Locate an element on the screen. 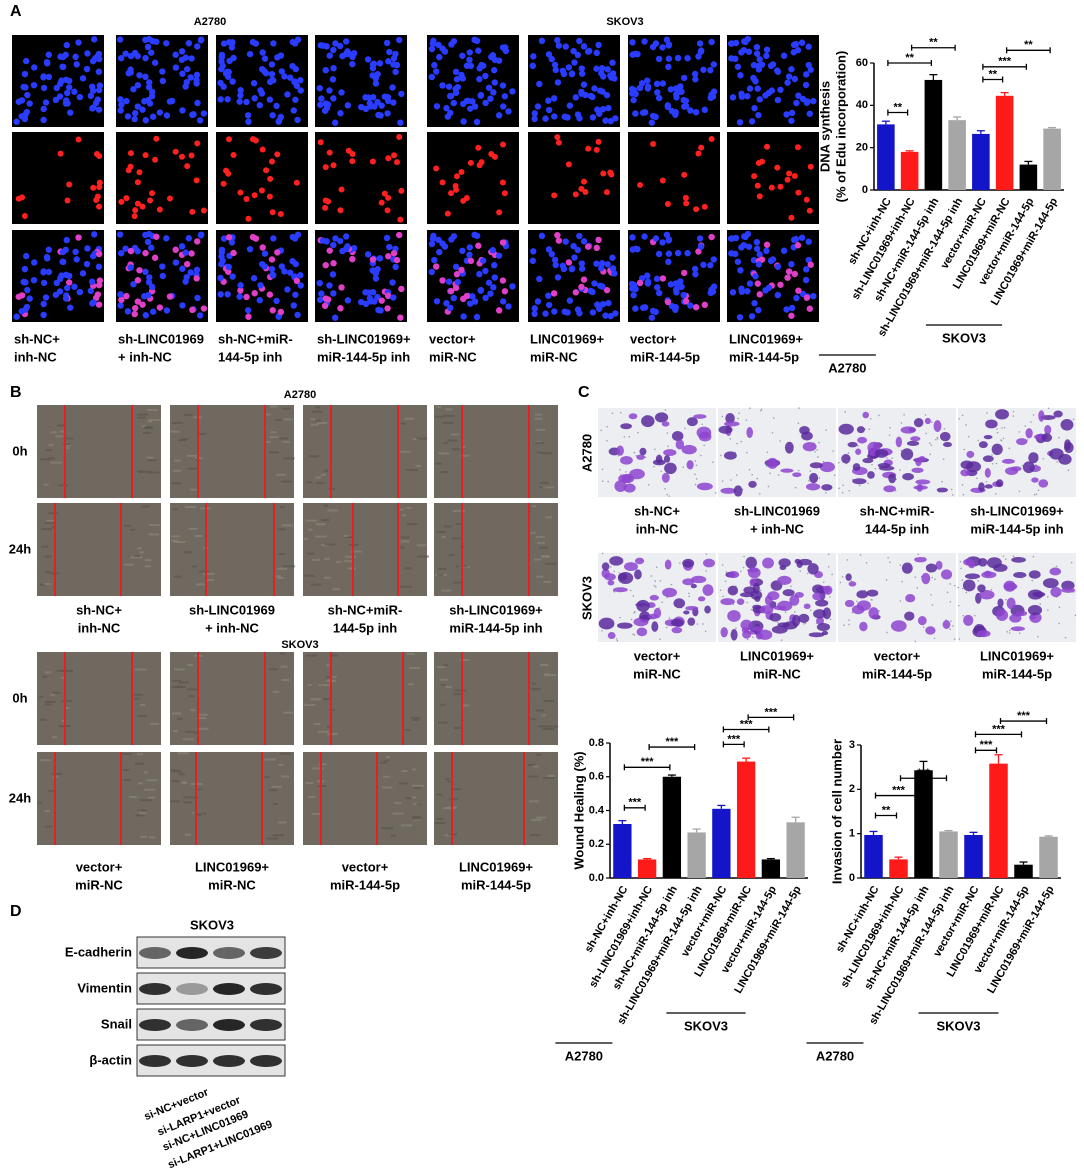 The image size is (1084, 1169). blot-band is located at coordinates (229, 953).